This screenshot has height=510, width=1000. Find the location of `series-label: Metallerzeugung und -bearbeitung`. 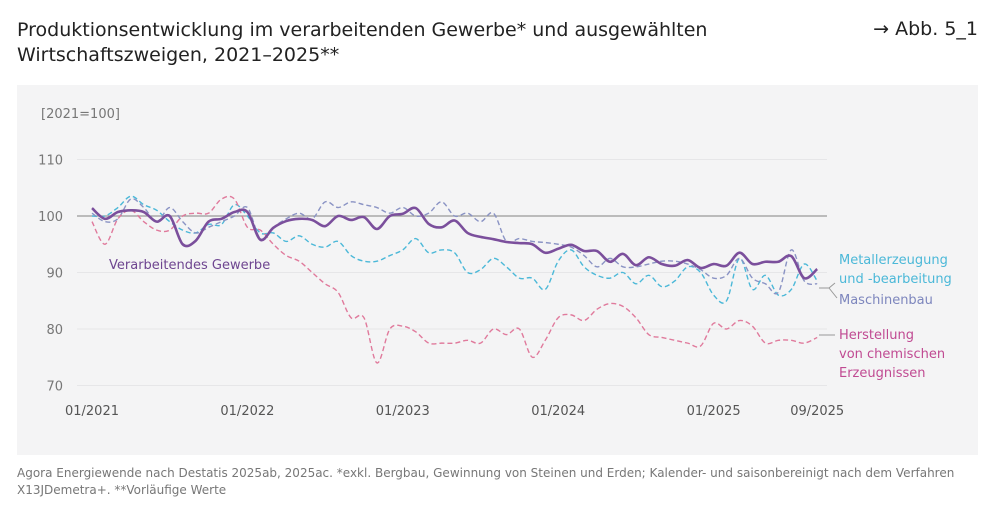

series-label: Metallerzeugung und -bearbeitung is located at coordinates (895, 270).